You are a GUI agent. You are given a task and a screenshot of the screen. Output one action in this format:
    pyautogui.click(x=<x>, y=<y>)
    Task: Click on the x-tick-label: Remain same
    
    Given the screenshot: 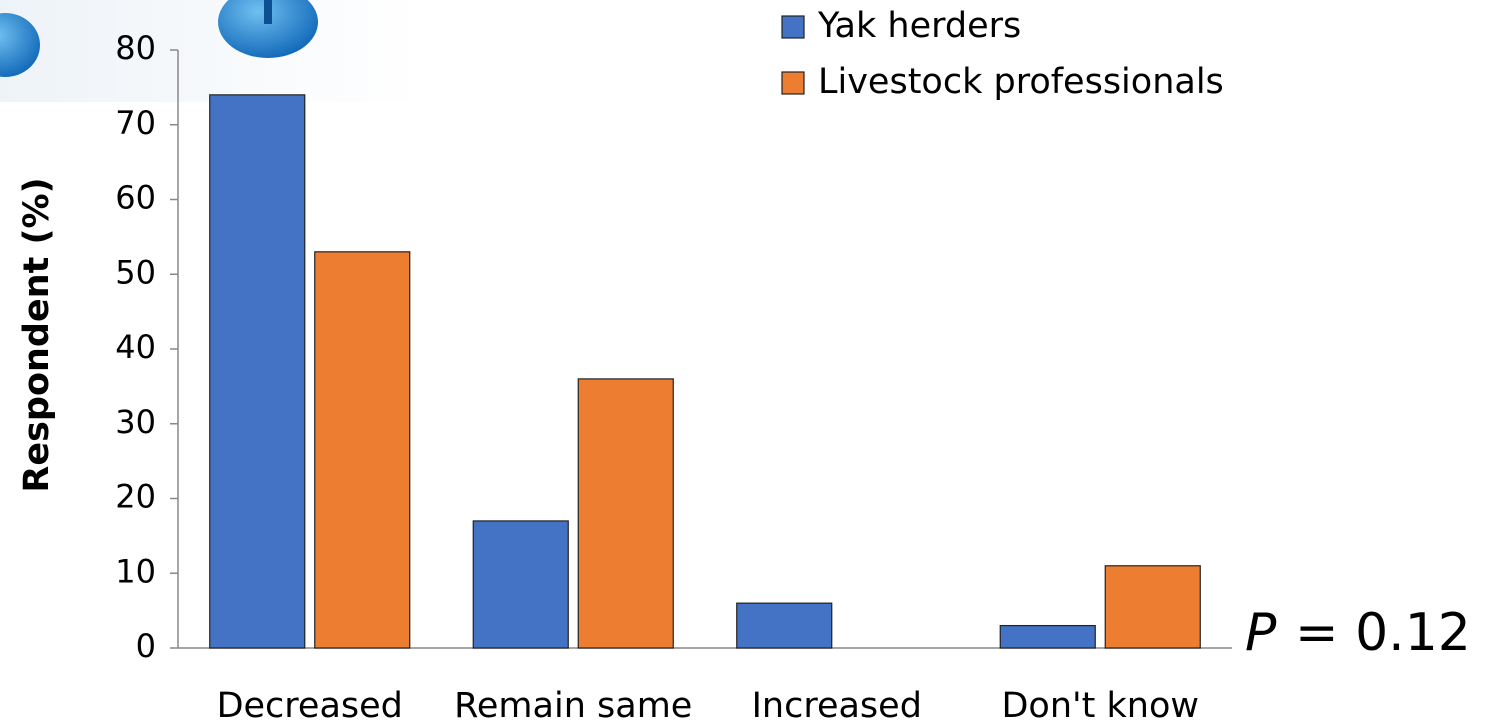 What is the action you would take?
    pyautogui.click(x=573, y=706)
    